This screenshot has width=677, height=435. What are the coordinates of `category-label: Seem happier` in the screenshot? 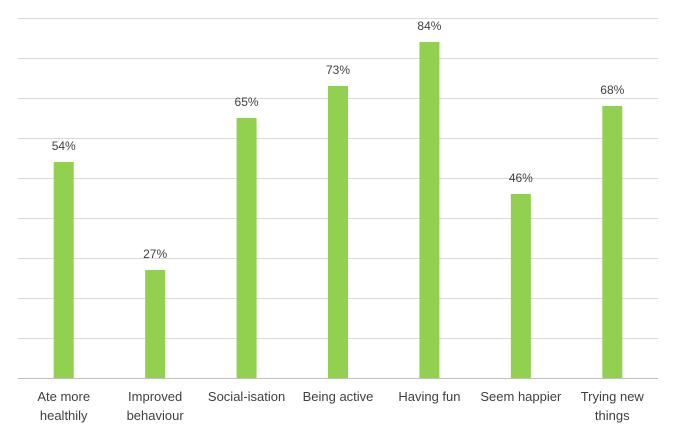 It's located at (521, 396).